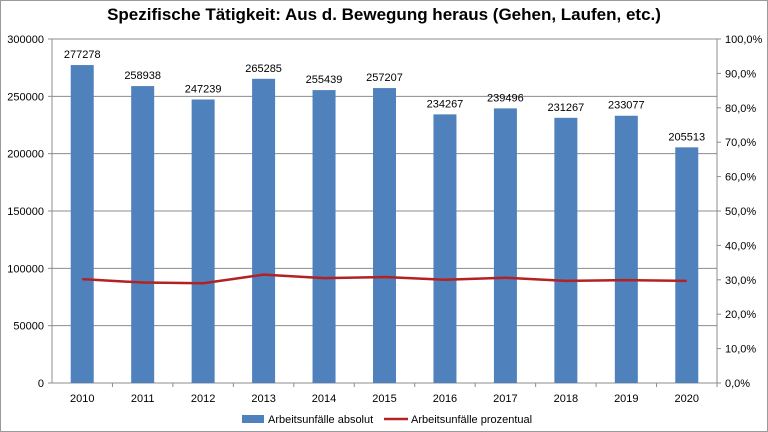 Image resolution: width=768 pixels, height=432 pixels. Describe the element at coordinates (505, 98) in the screenshot. I see `bar-data-label: 239496` at that location.